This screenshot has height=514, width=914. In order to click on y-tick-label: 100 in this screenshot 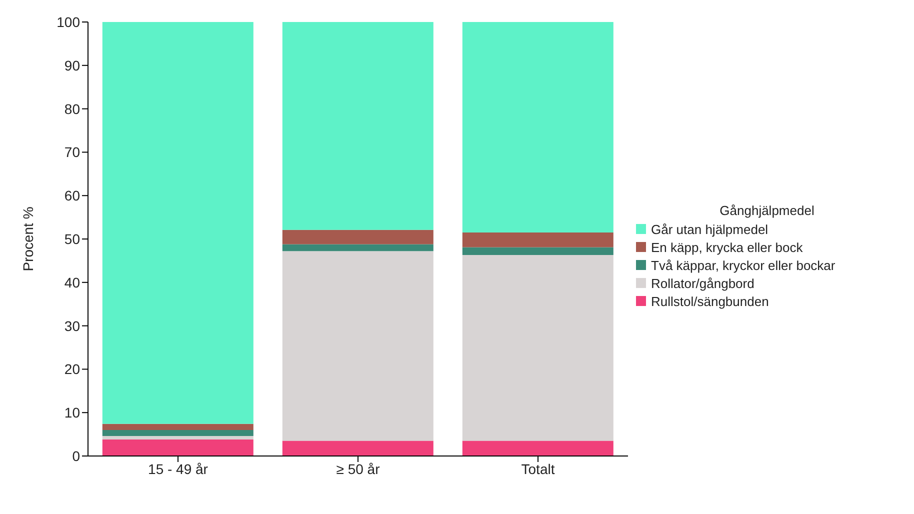, I will do `click(68, 22)`.